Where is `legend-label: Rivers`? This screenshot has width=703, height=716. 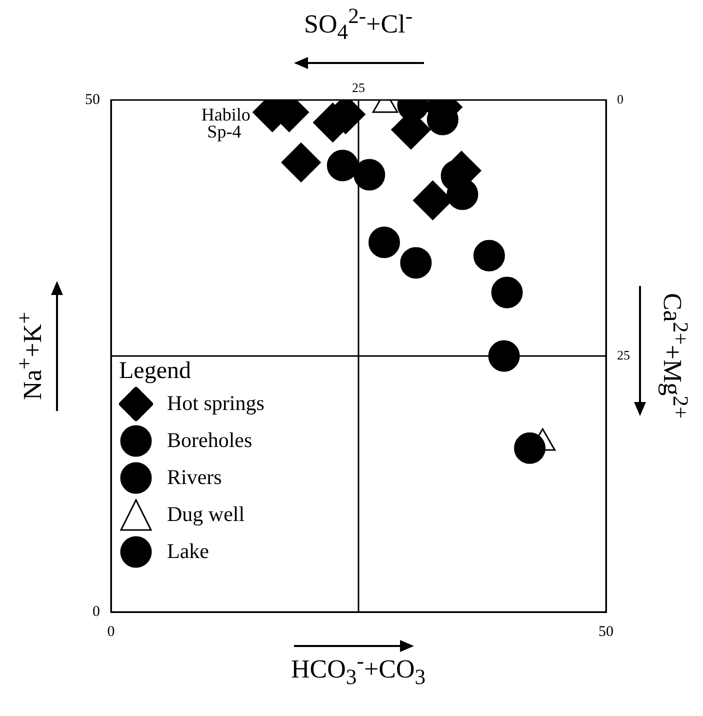 legend-label: Rivers is located at coordinates (194, 477).